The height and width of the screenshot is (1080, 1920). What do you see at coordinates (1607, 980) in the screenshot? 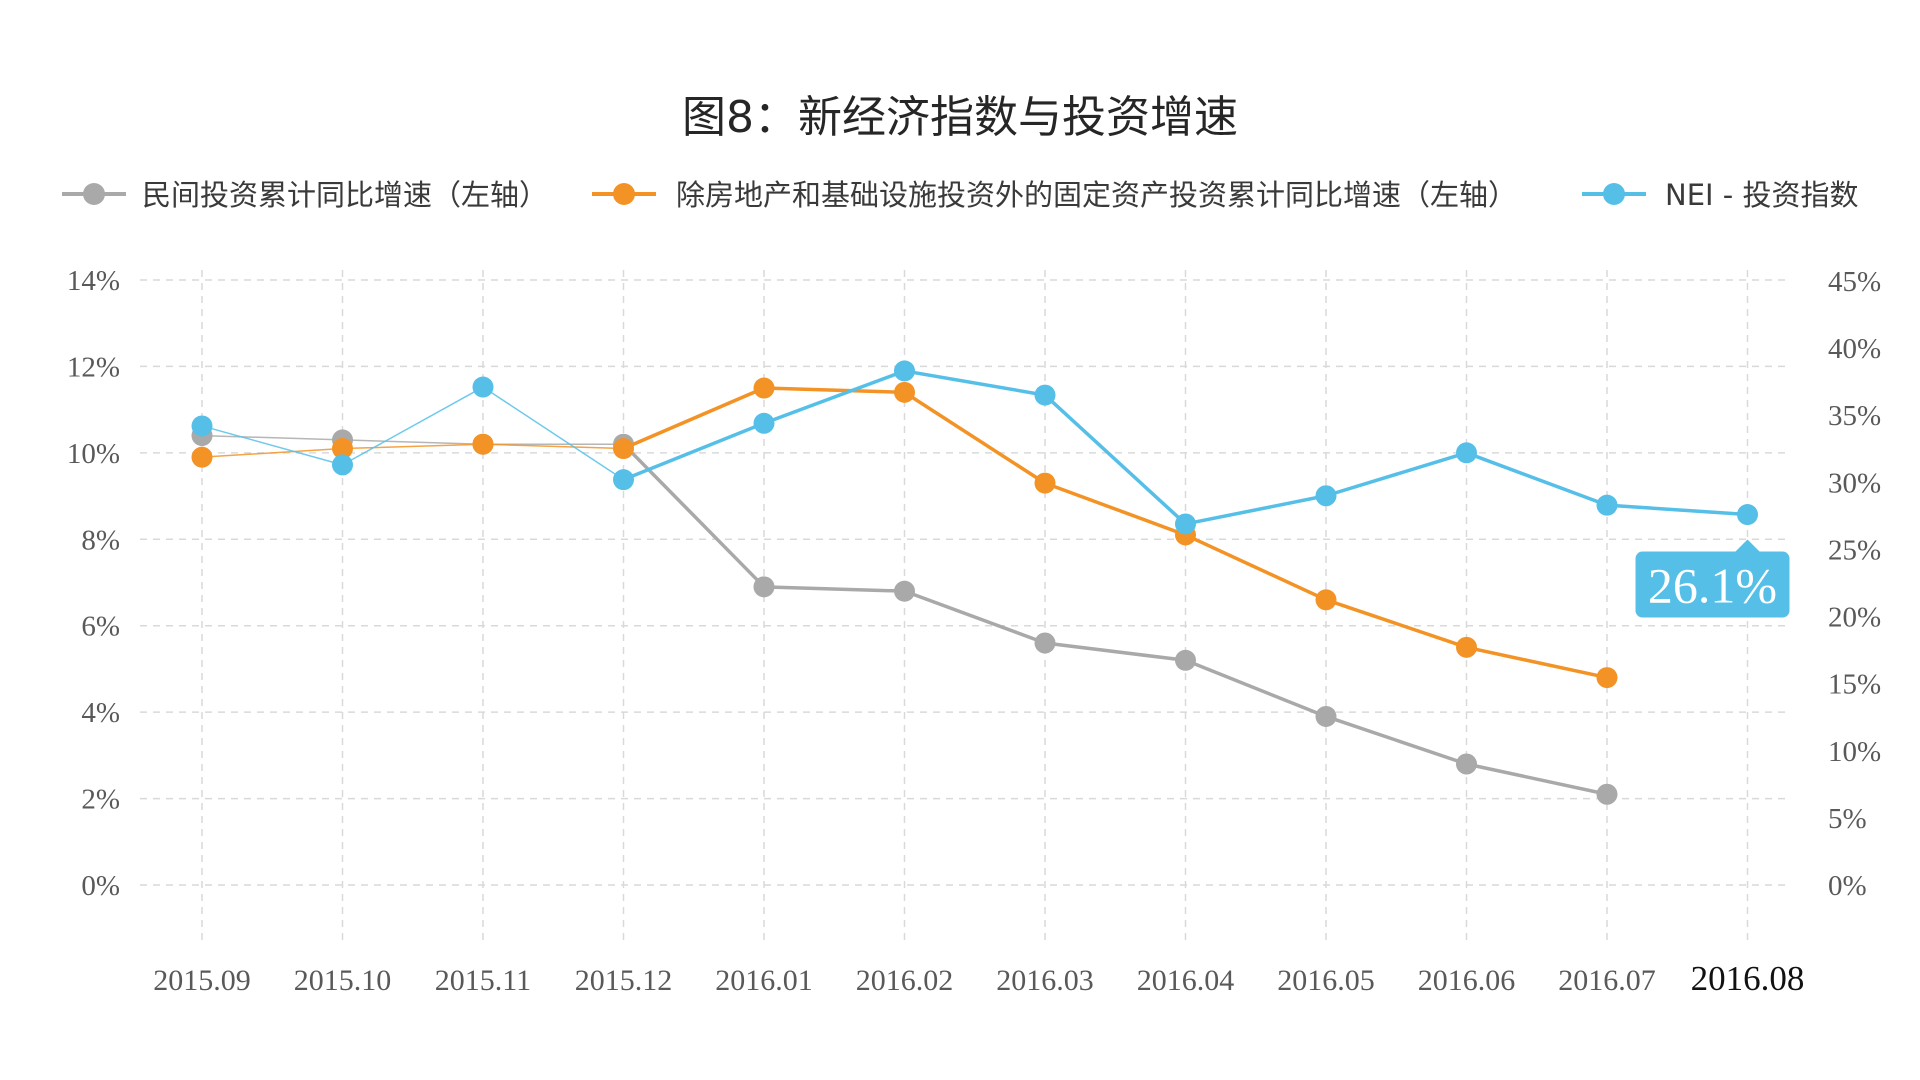
I see `x-tick-label: 2016.07` at bounding box center [1607, 980].